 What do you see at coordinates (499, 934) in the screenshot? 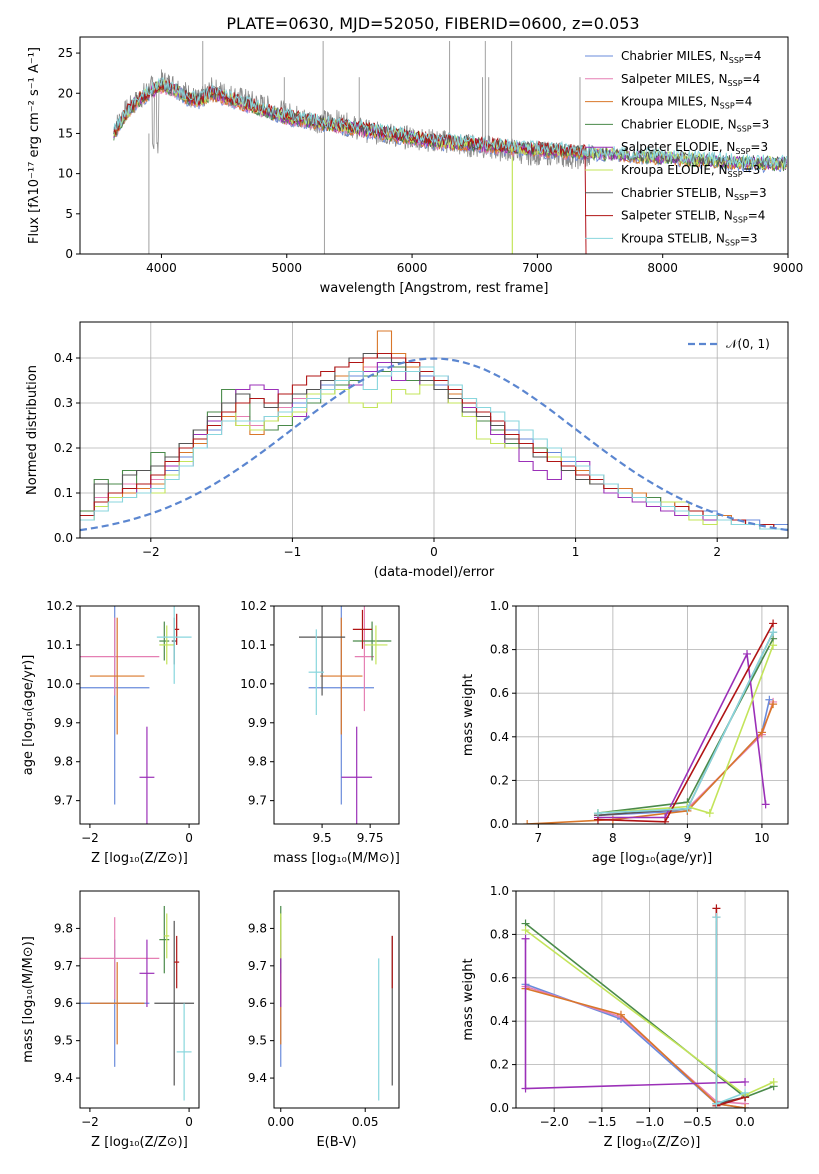
I see `y-tick-label: 0.8` at bounding box center [499, 934].